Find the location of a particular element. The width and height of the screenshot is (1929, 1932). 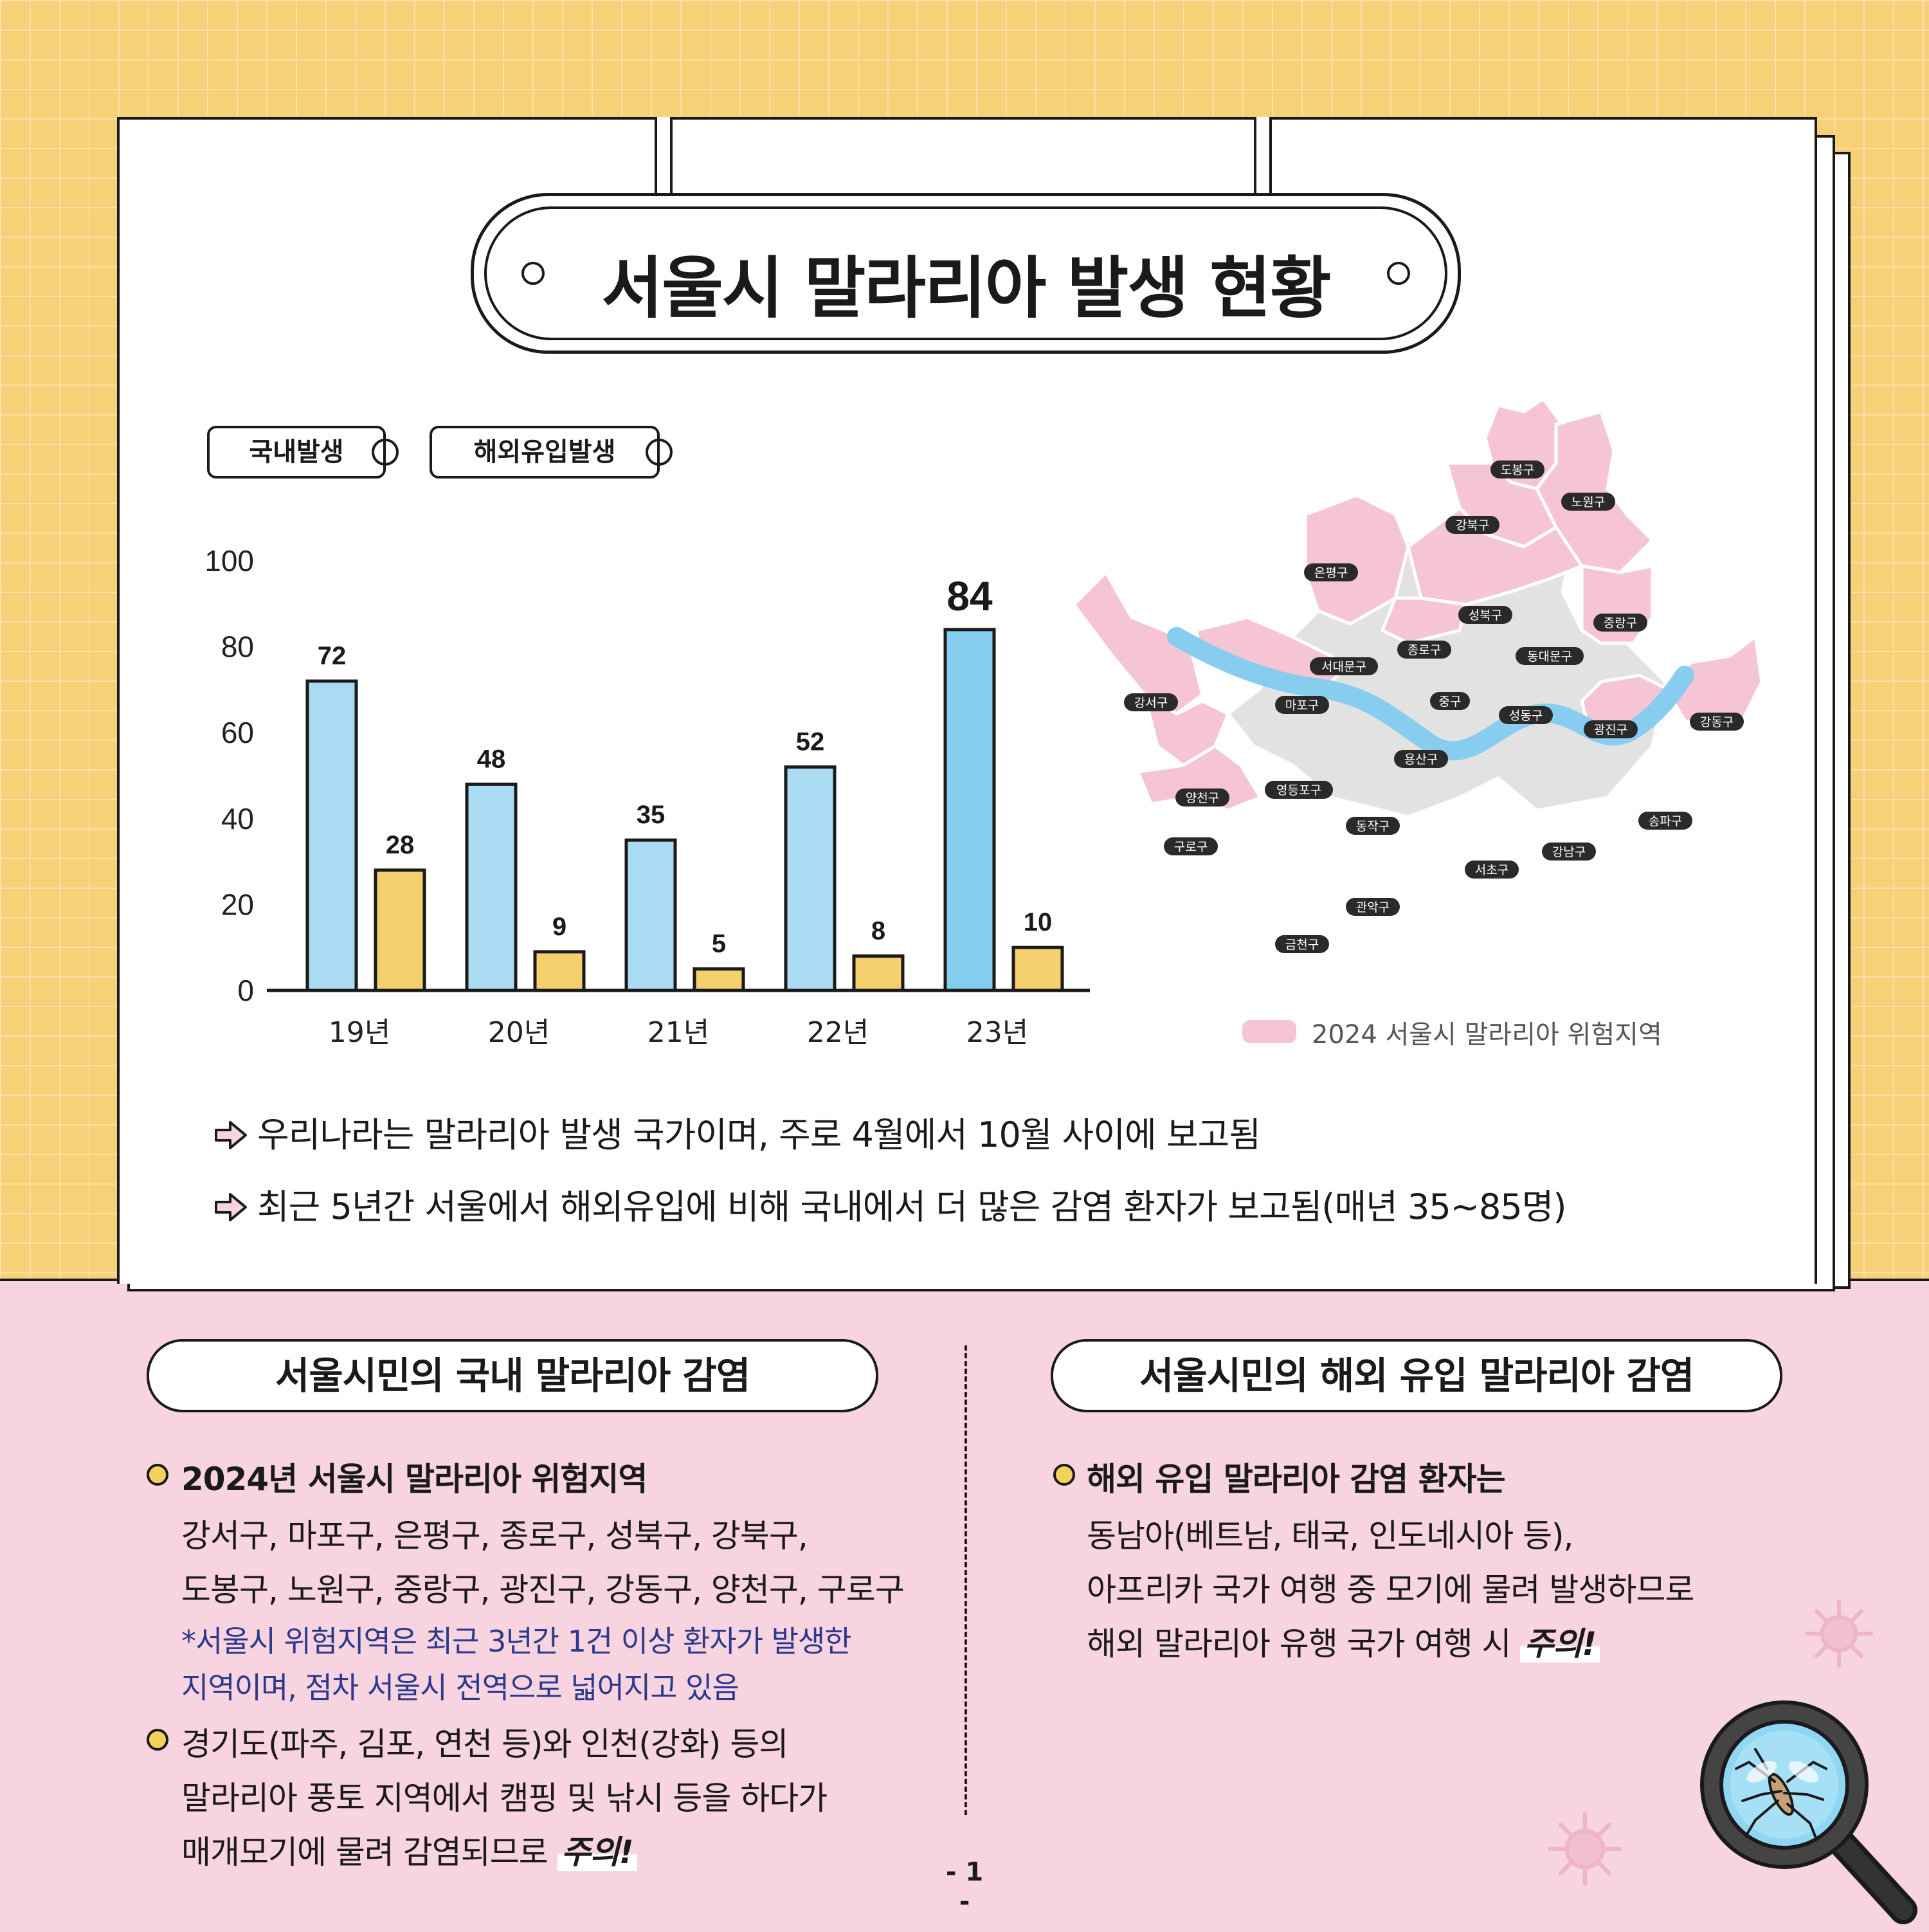

map-legend-label: 2024 서울시 말라리아 위험지역 is located at coordinates (1487, 1035).